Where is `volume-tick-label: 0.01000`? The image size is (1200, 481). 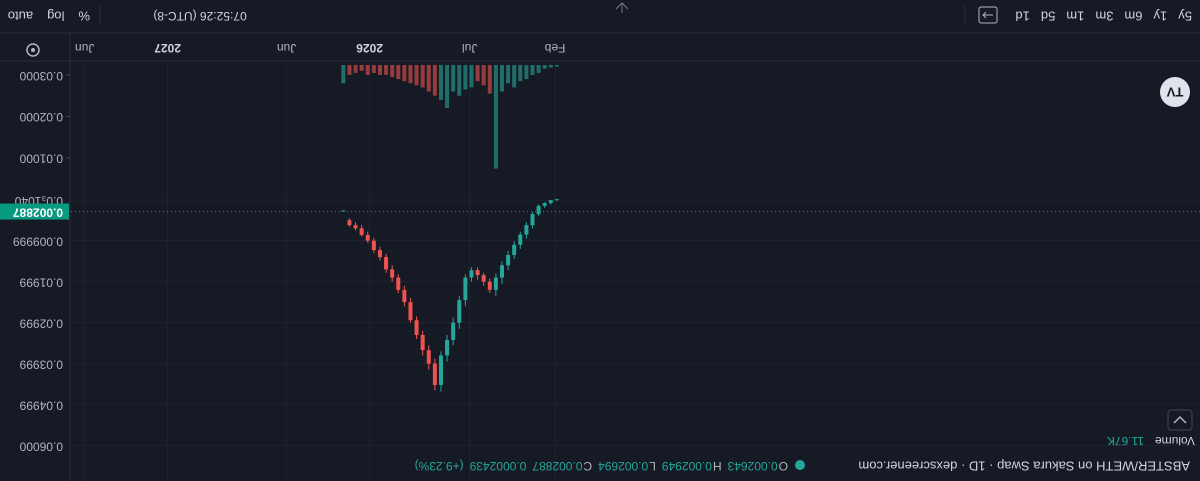 volume-tick-label: 0.01000 is located at coordinates (41, 159).